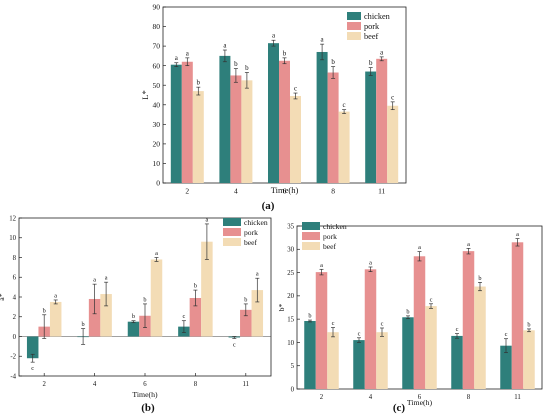  I want to click on x-axis-title: Time(h), so click(285, 190).